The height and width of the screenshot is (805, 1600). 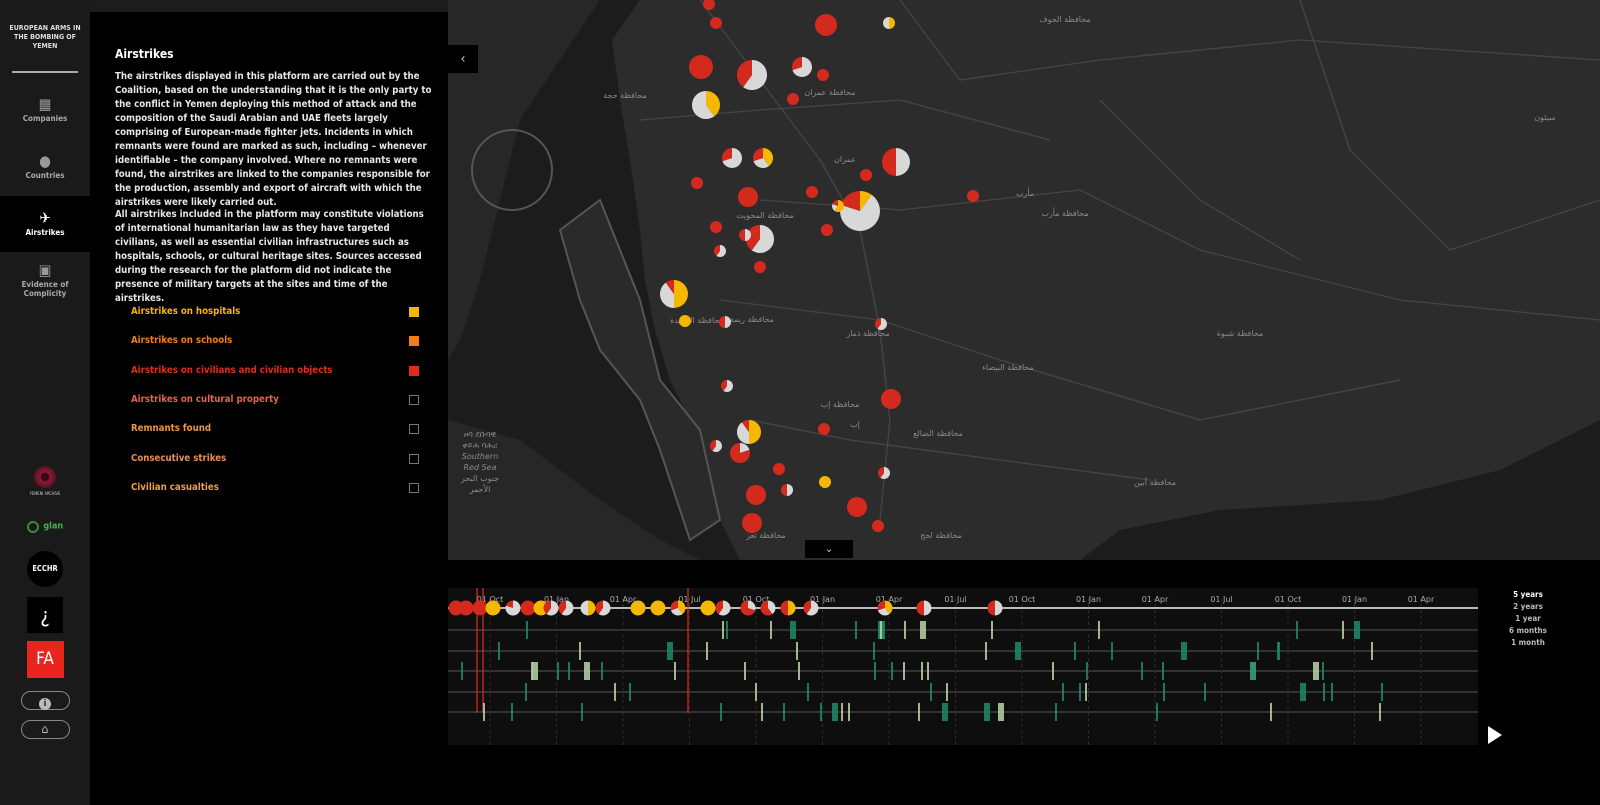 What do you see at coordinates (275, 460) in the screenshot?
I see `legend-item: Consecutive strikes` at bounding box center [275, 460].